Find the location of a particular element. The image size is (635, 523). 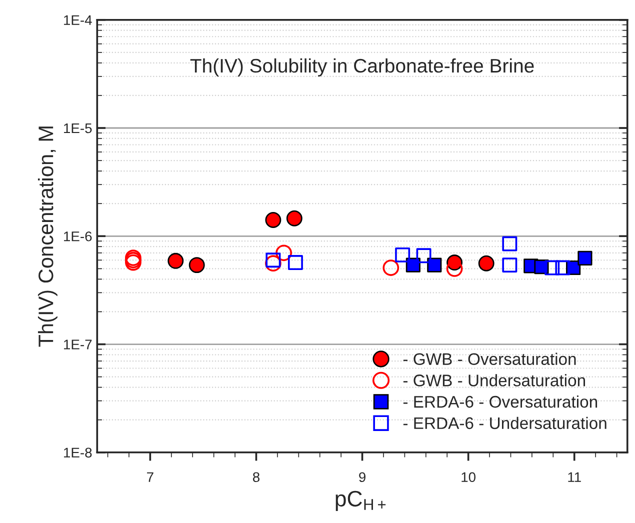

x-tick-label: 9 is located at coordinates (362, 477).